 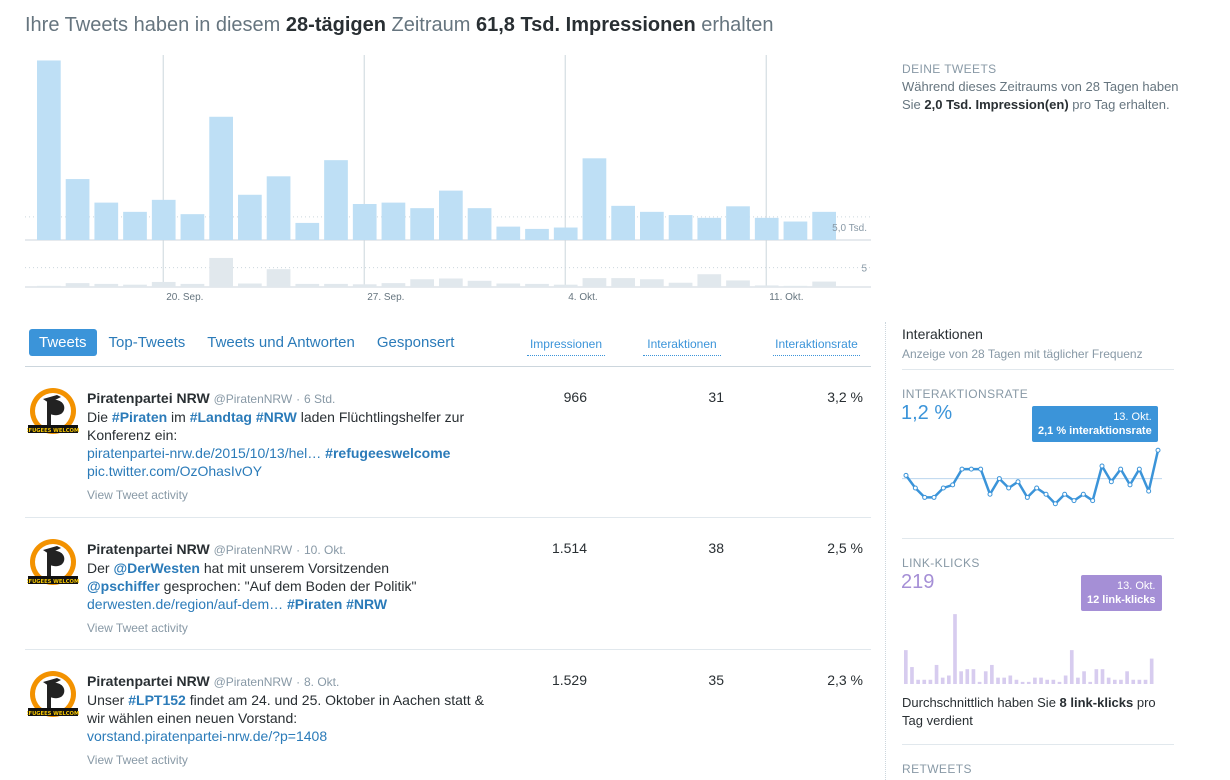 What do you see at coordinates (1095, 424) in the screenshot?
I see `engagement-rate-callout: 13. Okt. 2,1 % interaktionsrate` at bounding box center [1095, 424].